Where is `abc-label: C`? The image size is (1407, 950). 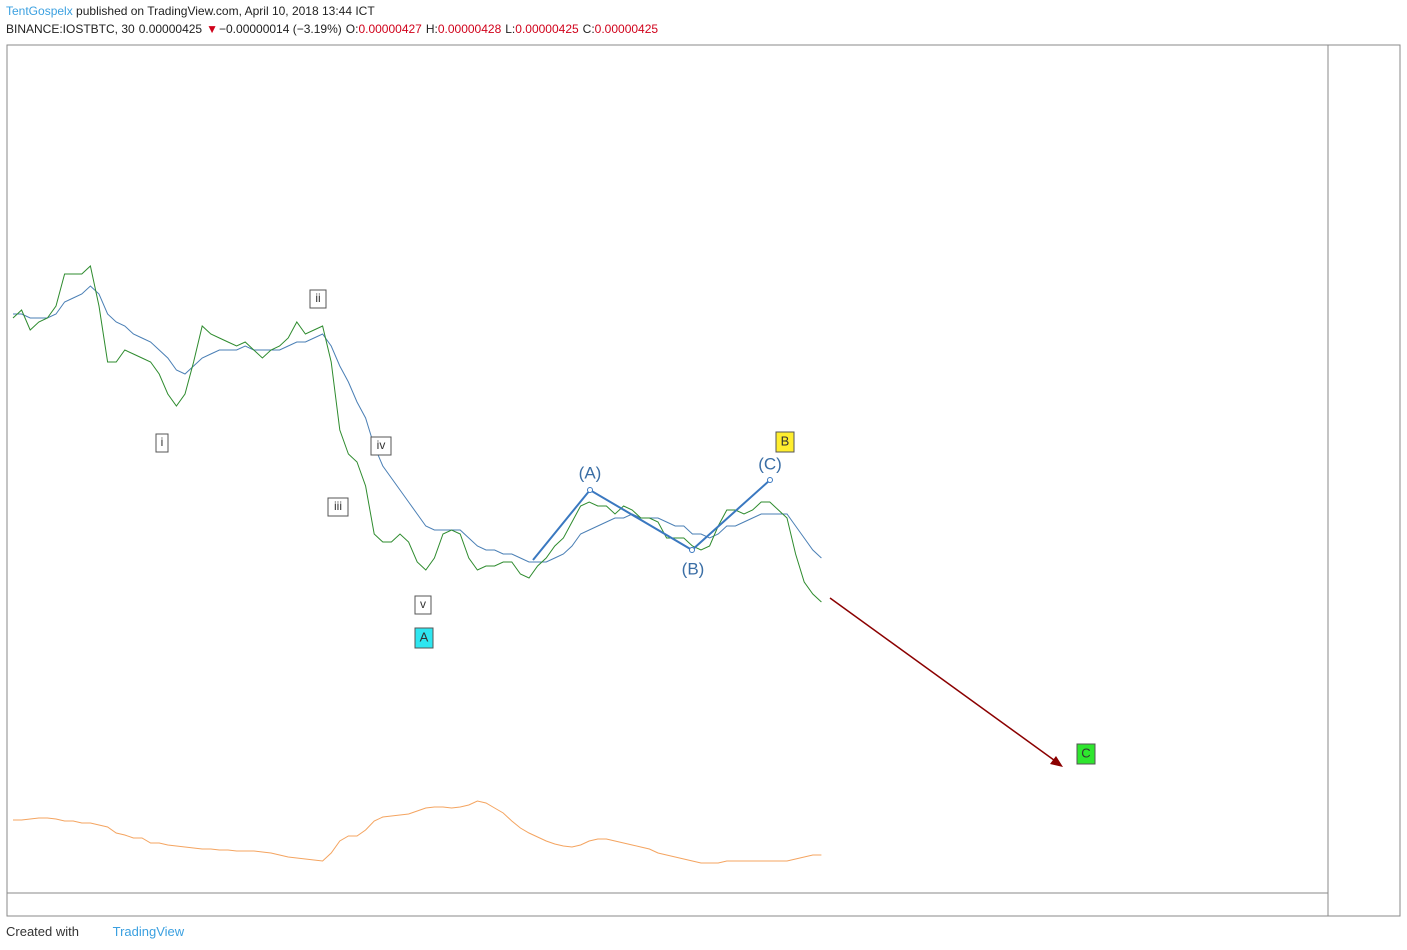 abc-label: C is located at coordinates (1085, 752).